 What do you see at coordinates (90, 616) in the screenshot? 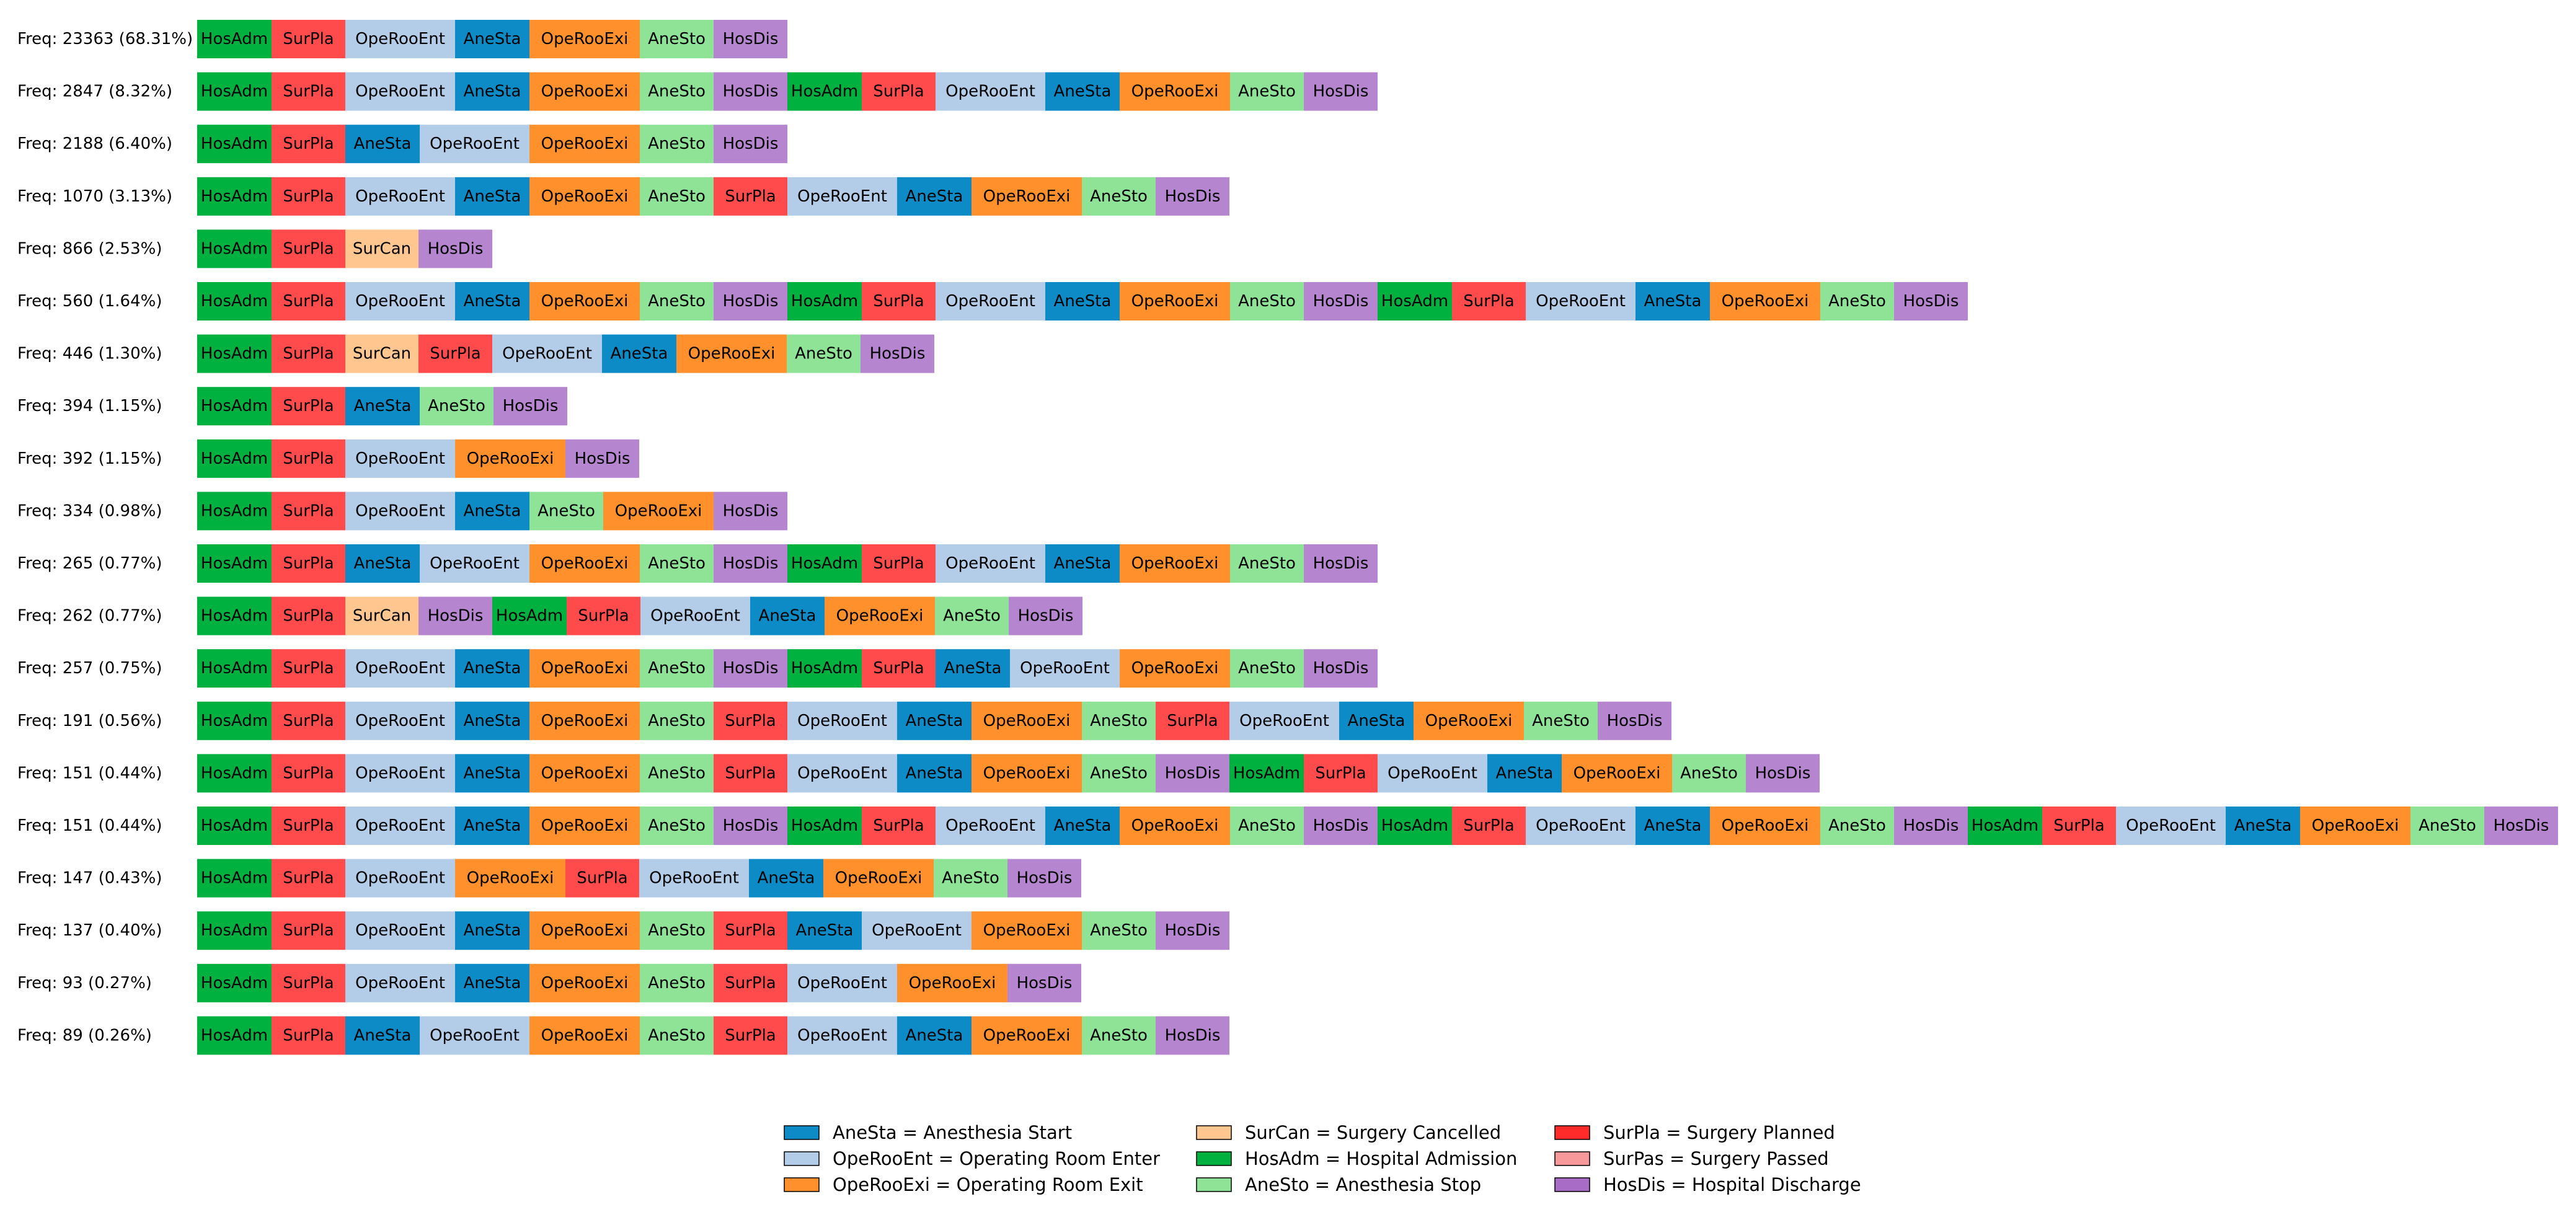
I see `frequency-label: Freq: 262 (0.77%)` at bounding box center [90, 616].